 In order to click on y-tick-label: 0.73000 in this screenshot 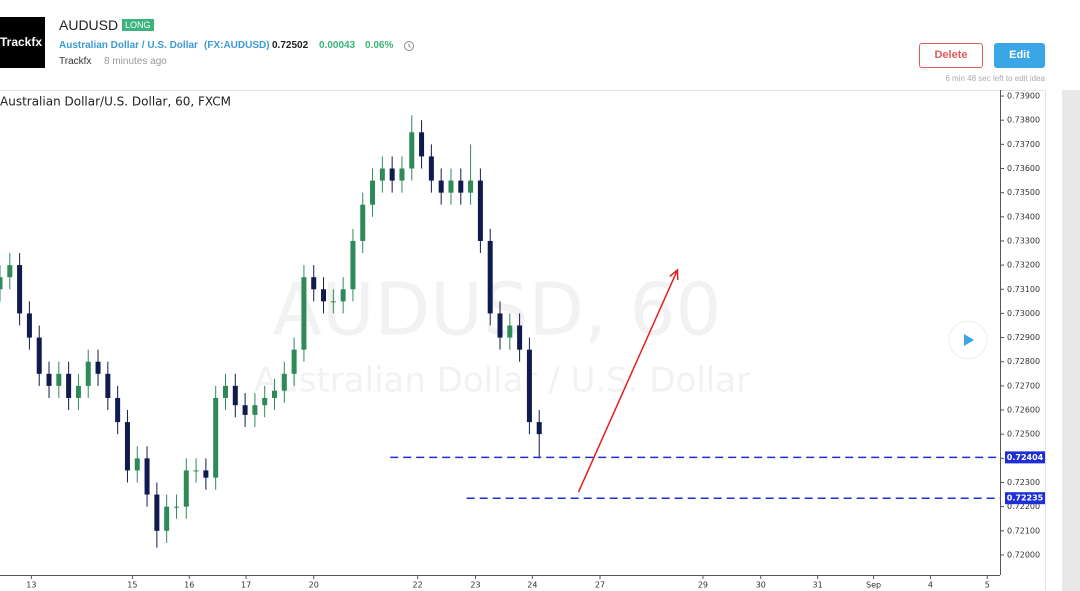, I will do `click(1023, 313)`.